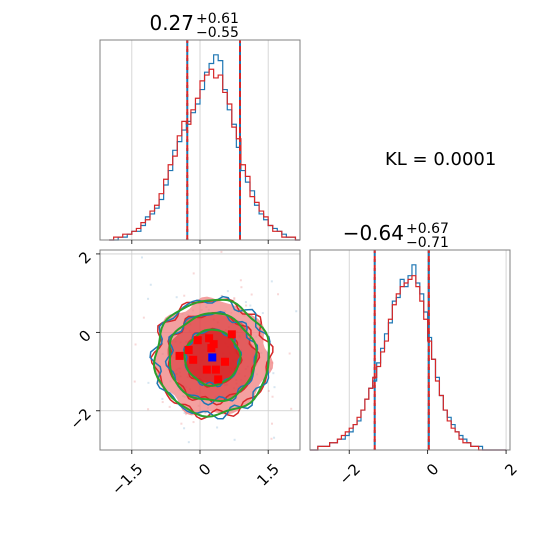 The image size is (550, 550). What do you see at coordinates (268, 475) in the screenshot?
I see `x-tick-label: 1.5` at bounding box center [268, 475].